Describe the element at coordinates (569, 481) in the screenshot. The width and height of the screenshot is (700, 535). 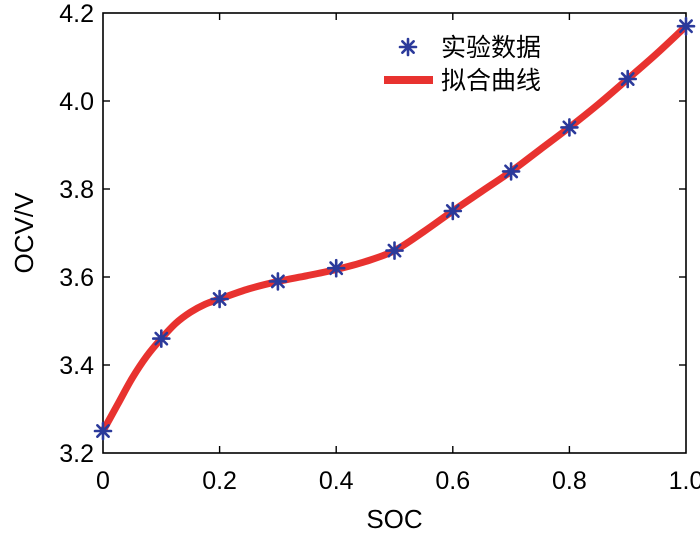
I see `x-tick-label: 0.8` at that location.